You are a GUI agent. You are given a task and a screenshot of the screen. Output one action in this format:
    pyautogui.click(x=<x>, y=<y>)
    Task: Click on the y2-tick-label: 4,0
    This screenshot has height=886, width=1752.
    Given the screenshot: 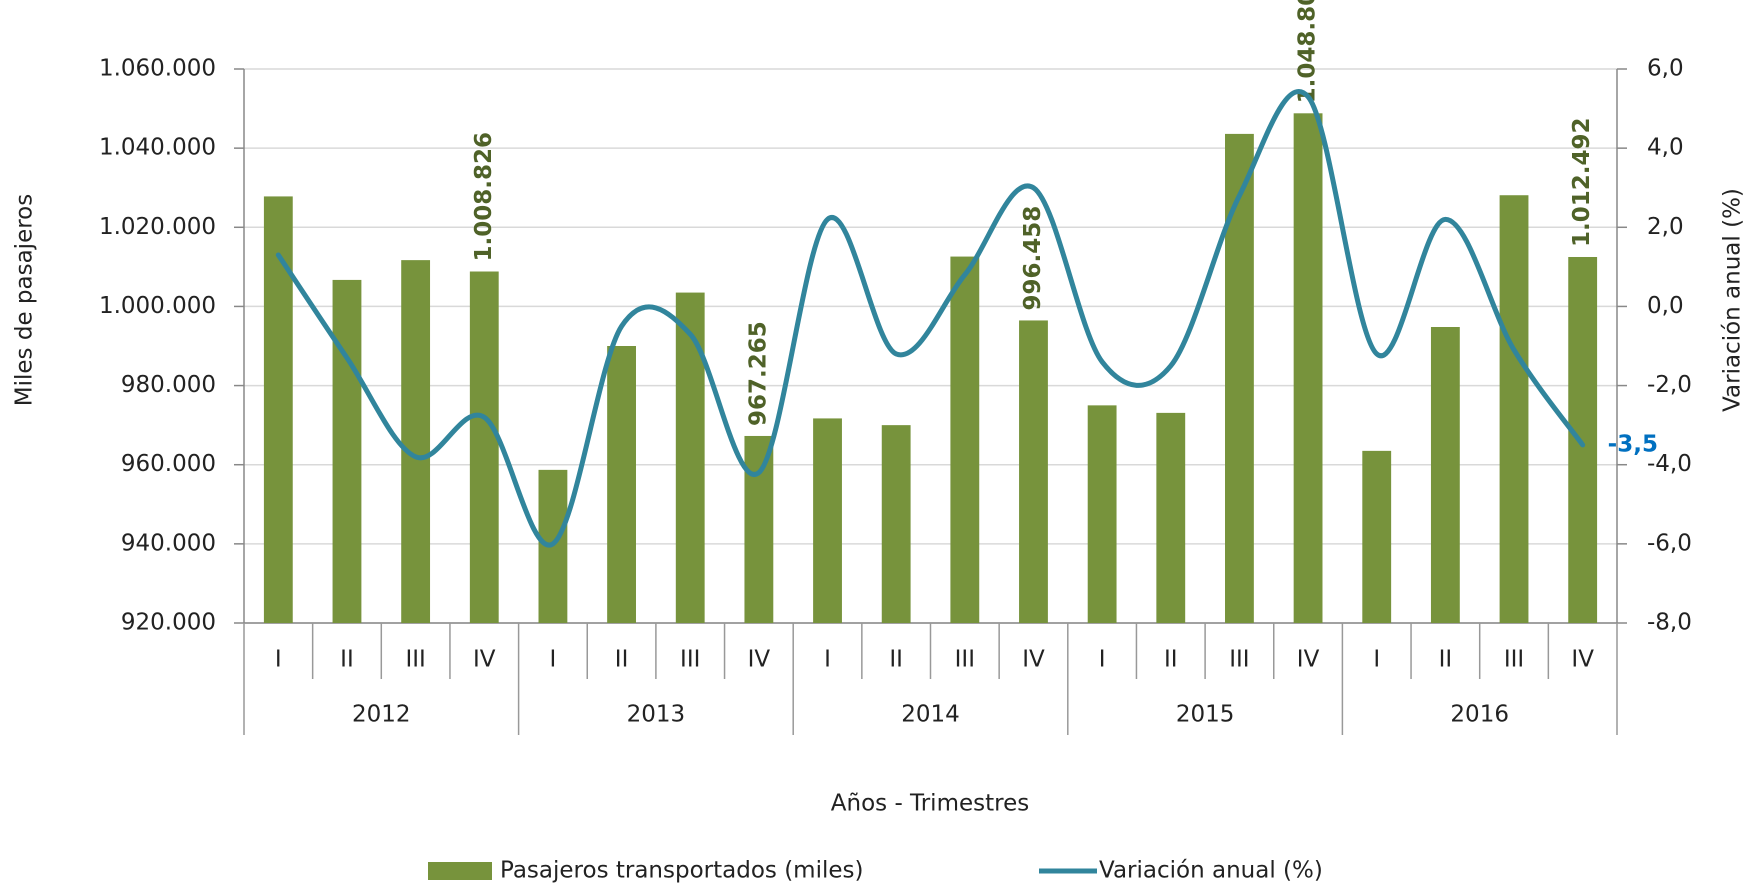 What is the action you would take?
    pyautogui.click(x=1665, y=148)
    